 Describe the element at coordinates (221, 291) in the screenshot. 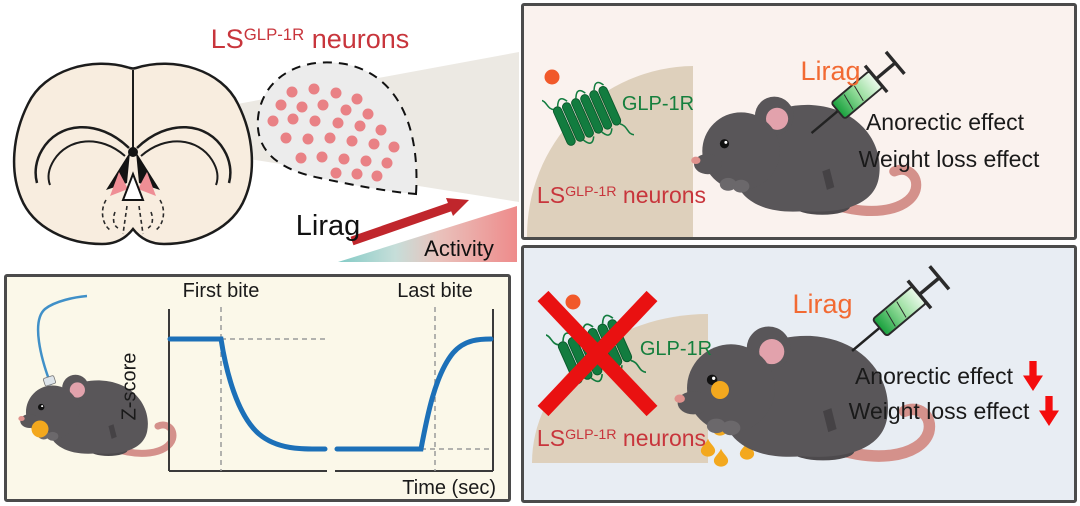

I see `first-bite-label: First bite` at that location.